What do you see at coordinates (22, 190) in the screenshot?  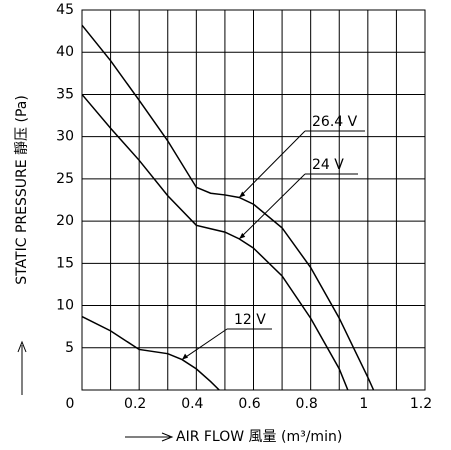 I see `y-axis-label: STATIC PRESSURE 靜压 (Pa)` at bounding box center [22, 190].